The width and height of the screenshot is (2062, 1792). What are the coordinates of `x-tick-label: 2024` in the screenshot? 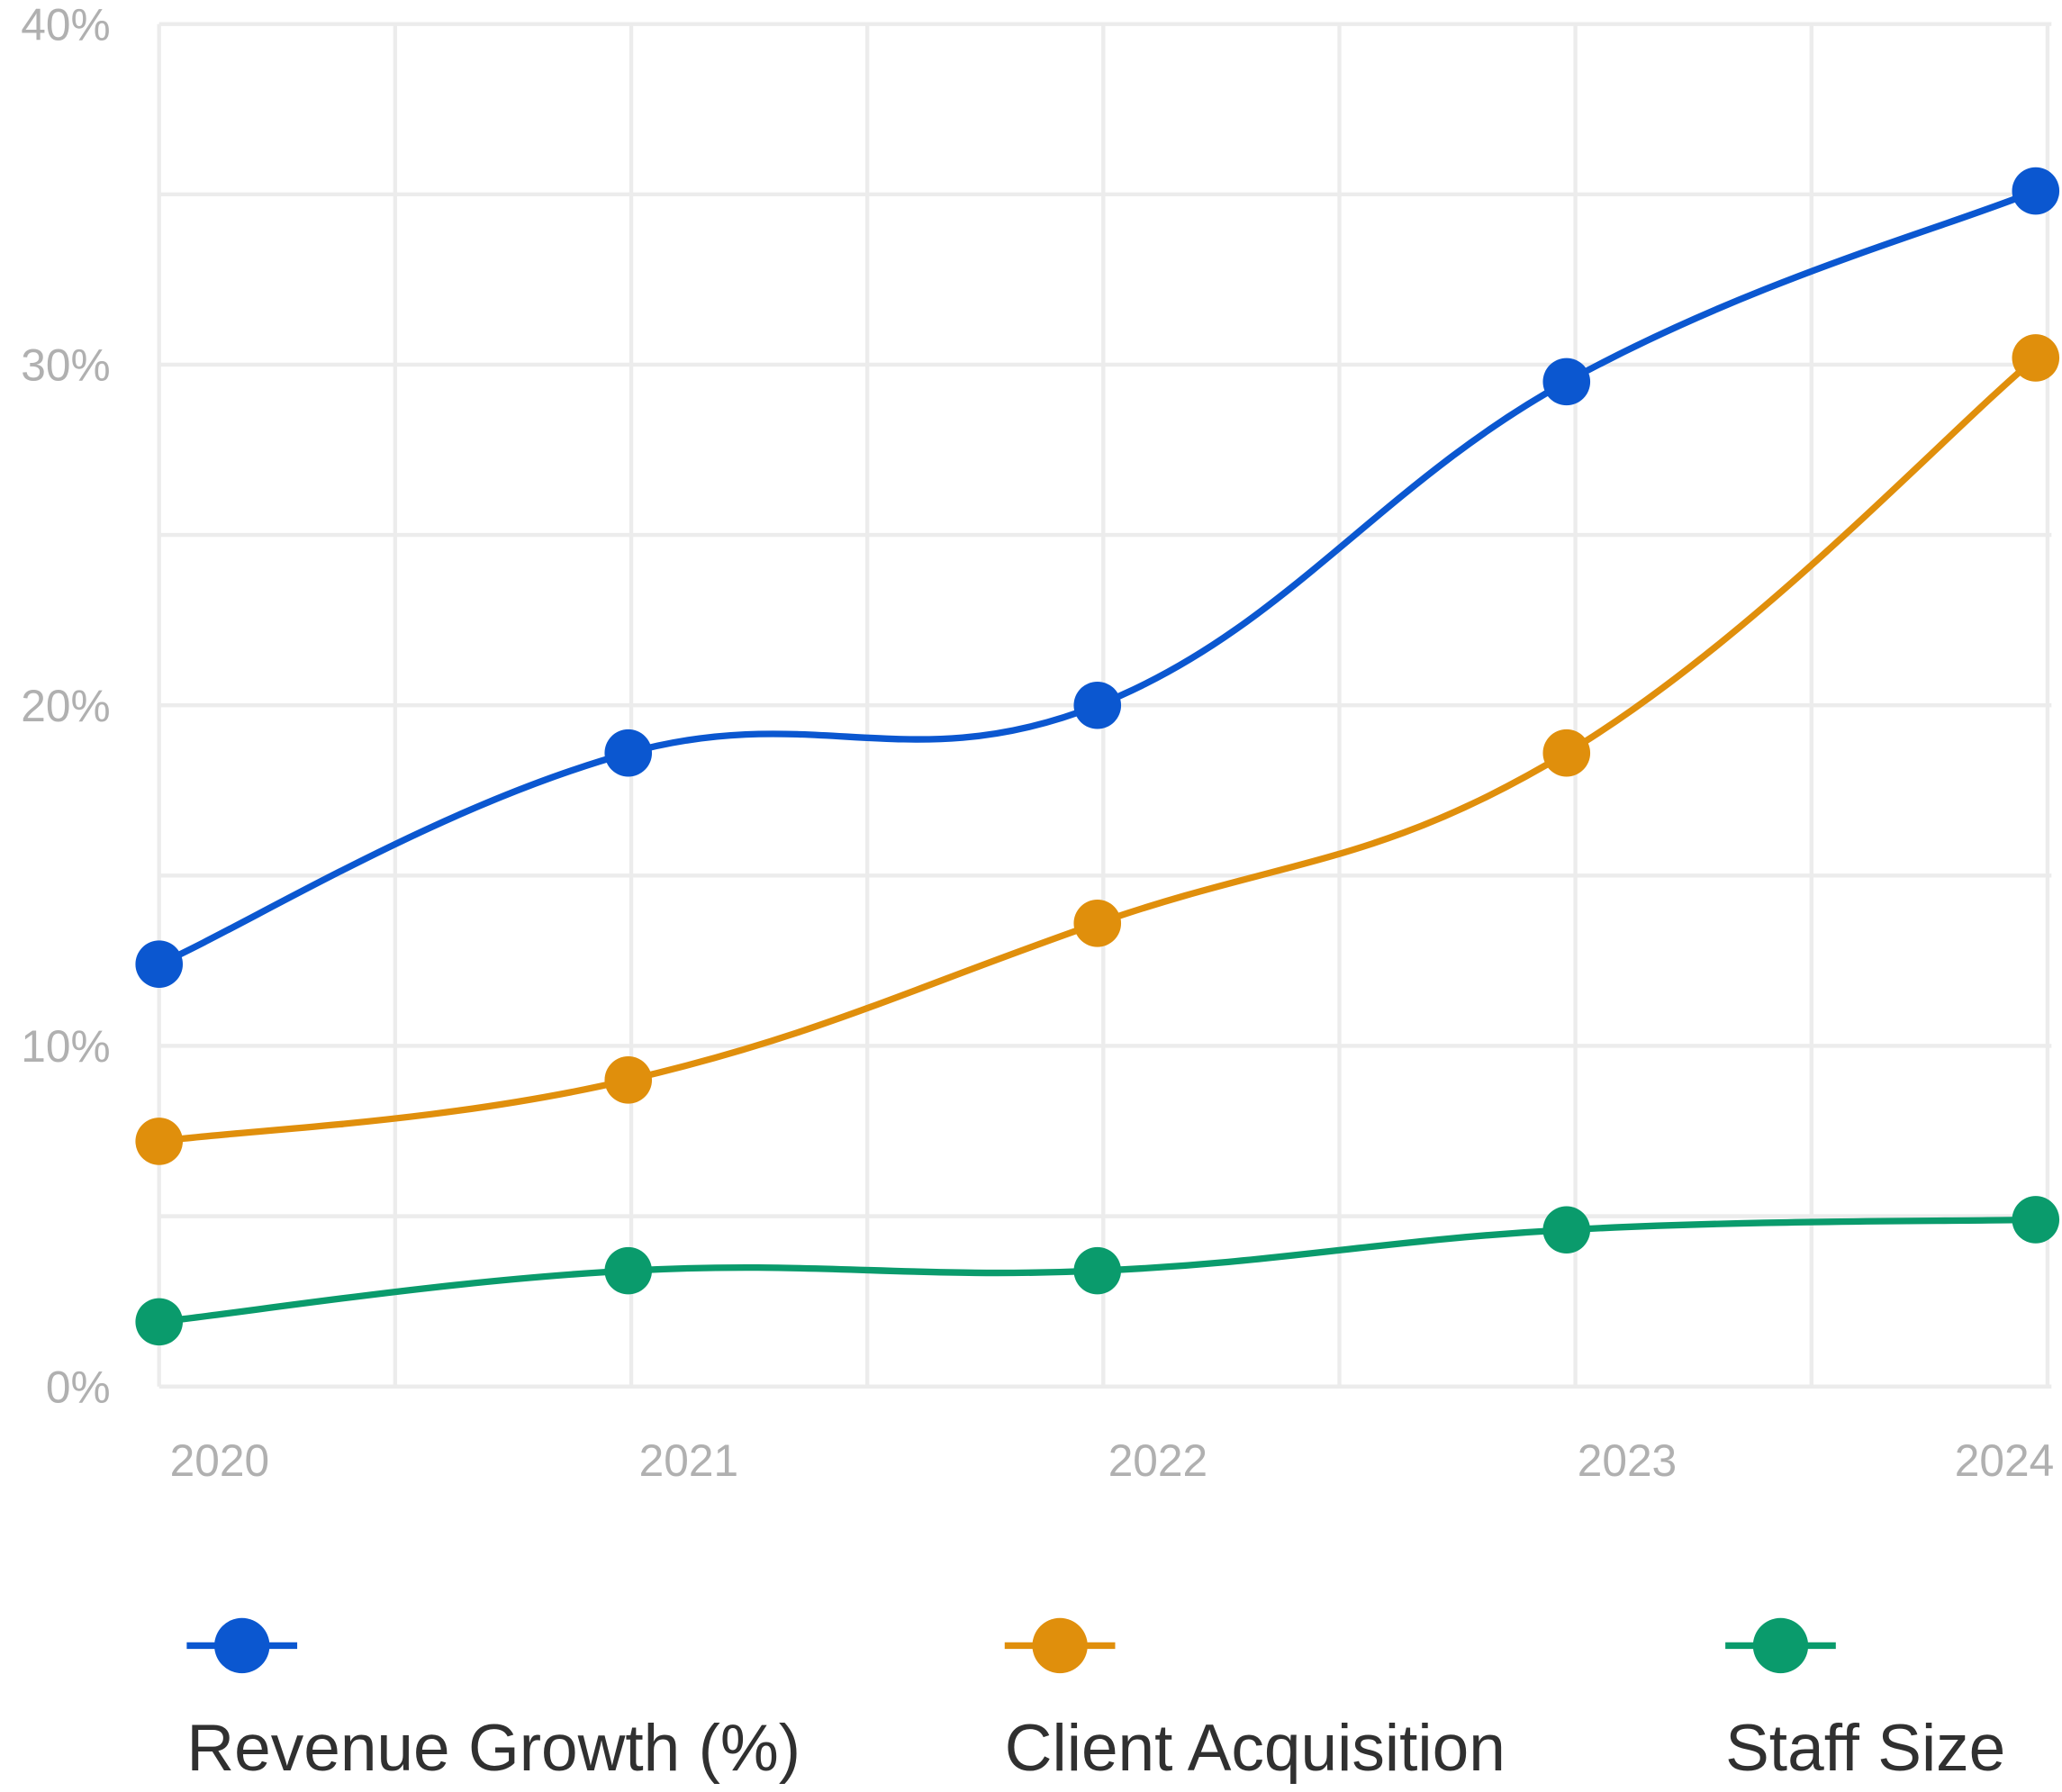 It's located at (2004, 1460).